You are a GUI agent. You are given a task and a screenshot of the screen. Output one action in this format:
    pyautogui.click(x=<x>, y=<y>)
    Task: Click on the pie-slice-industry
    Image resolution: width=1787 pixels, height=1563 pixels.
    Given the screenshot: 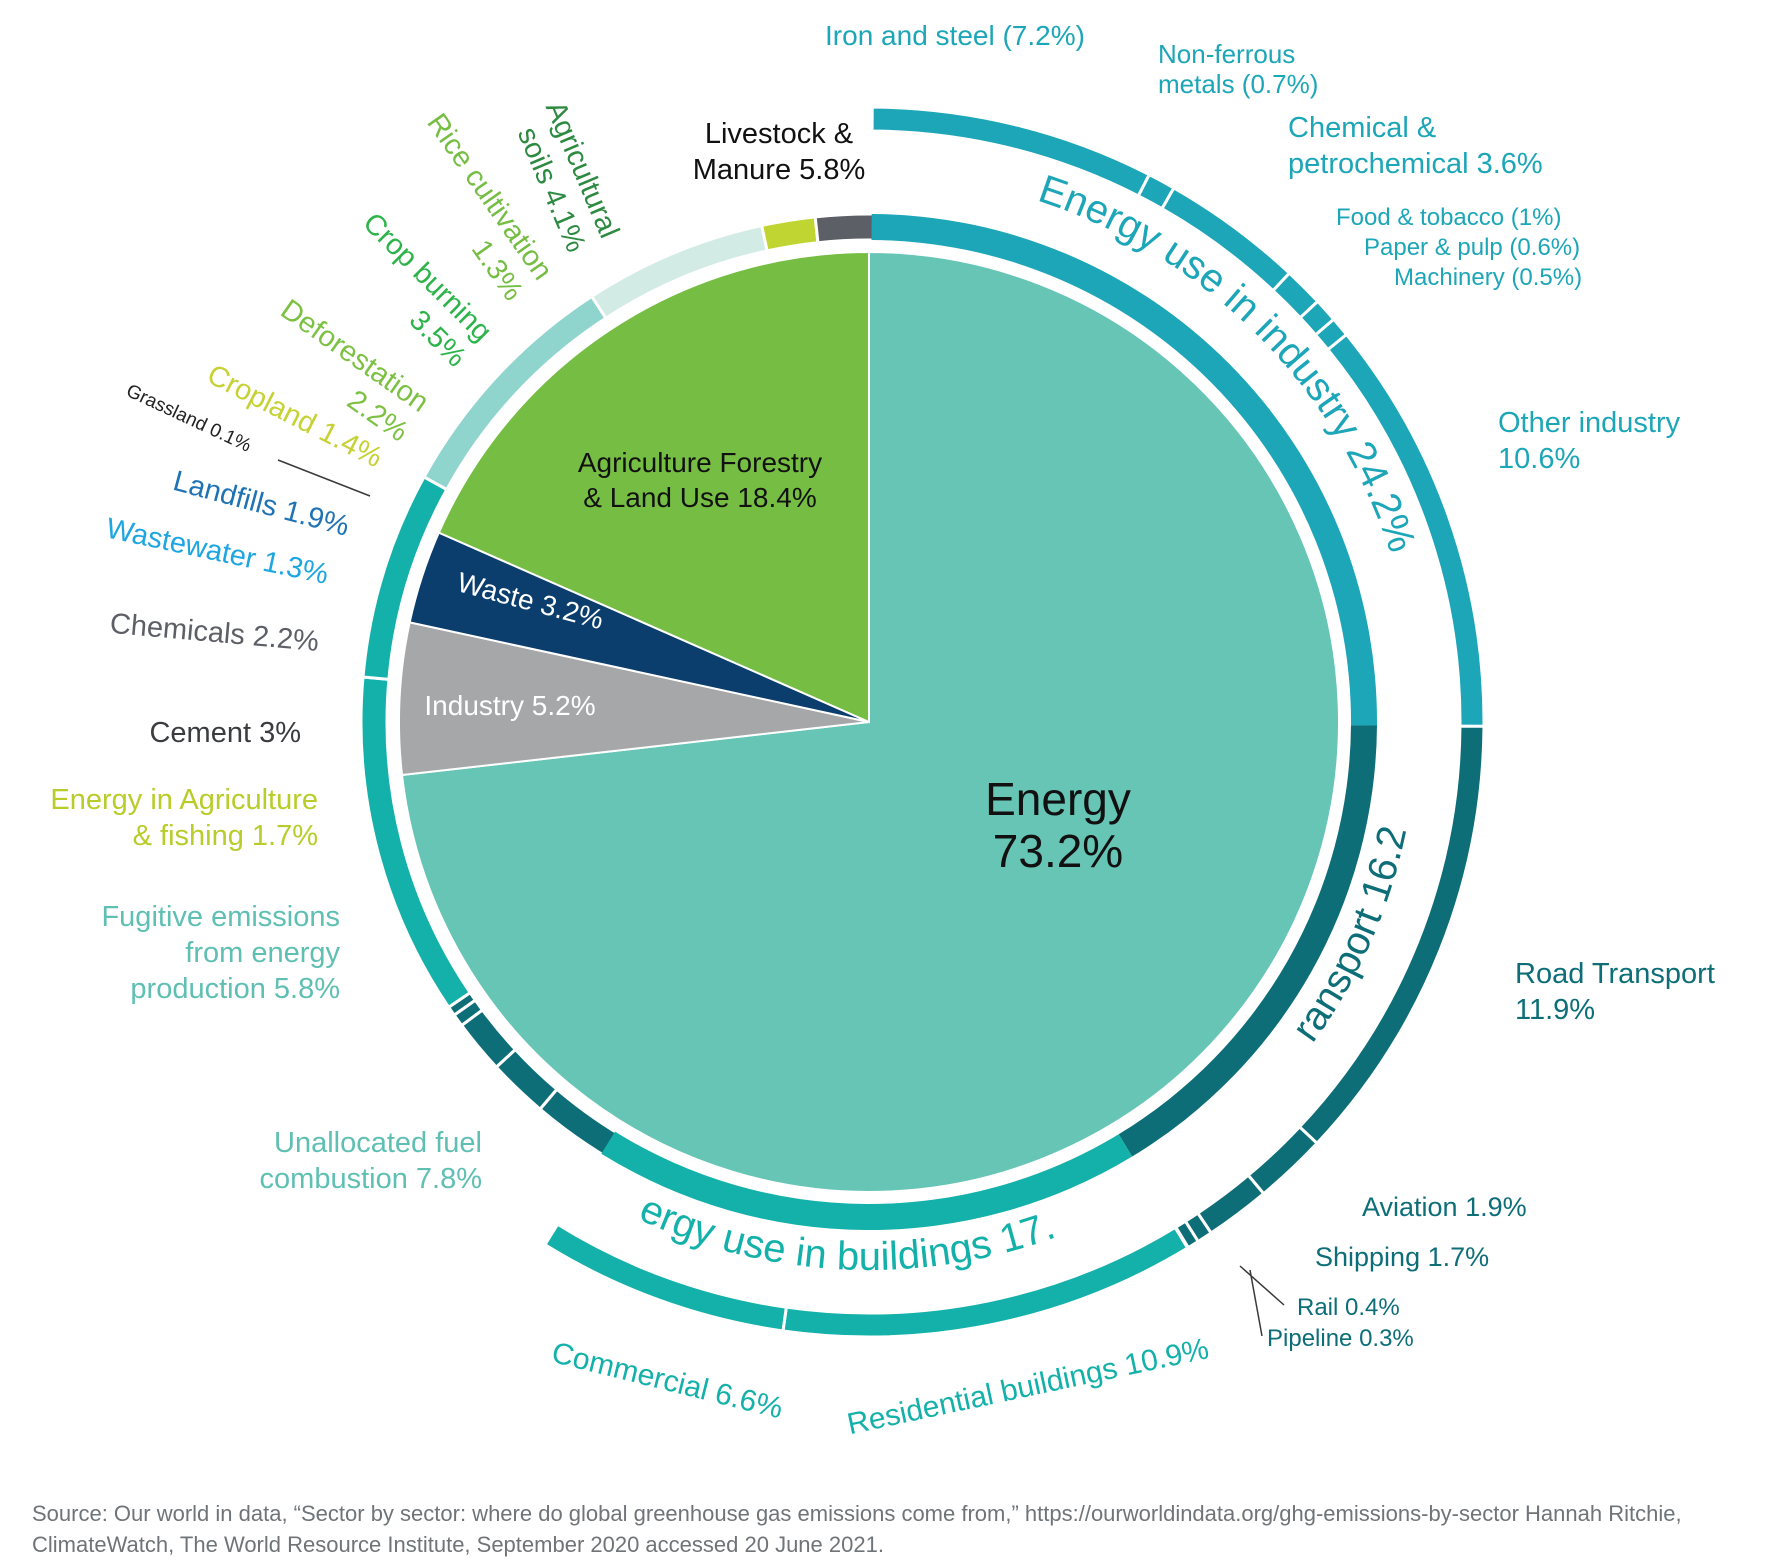 What is the action you would take?
    pyautogui.click(x=634, y=699)
    